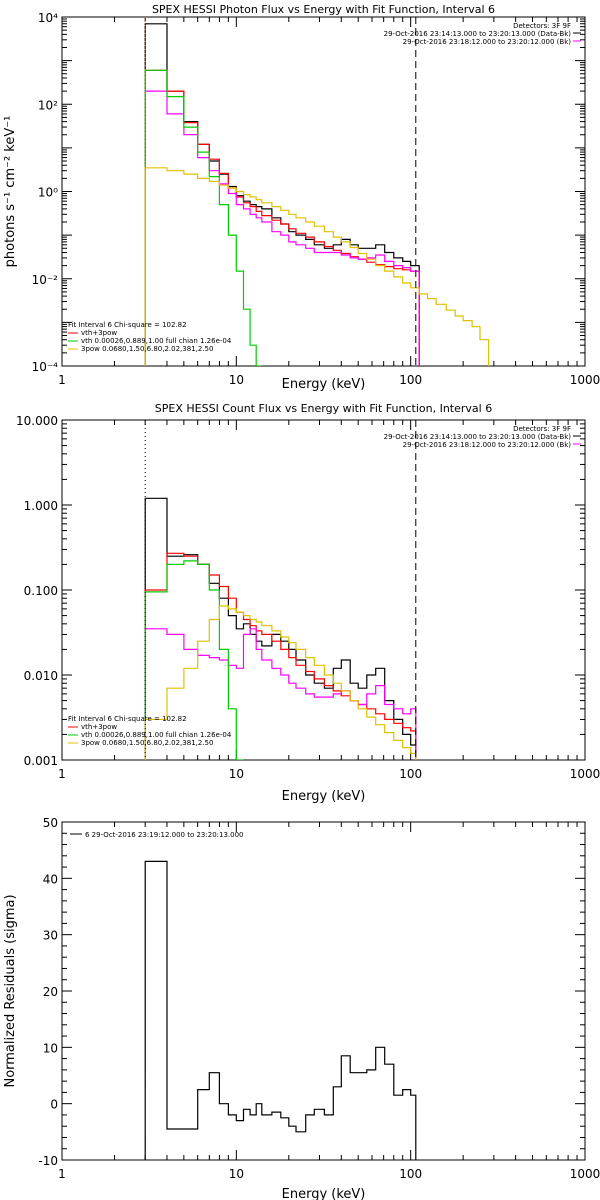 The height and width of the screenshot is (1200, 600). I want to click on y-tick-label: 10⁻², so click(45, 280).